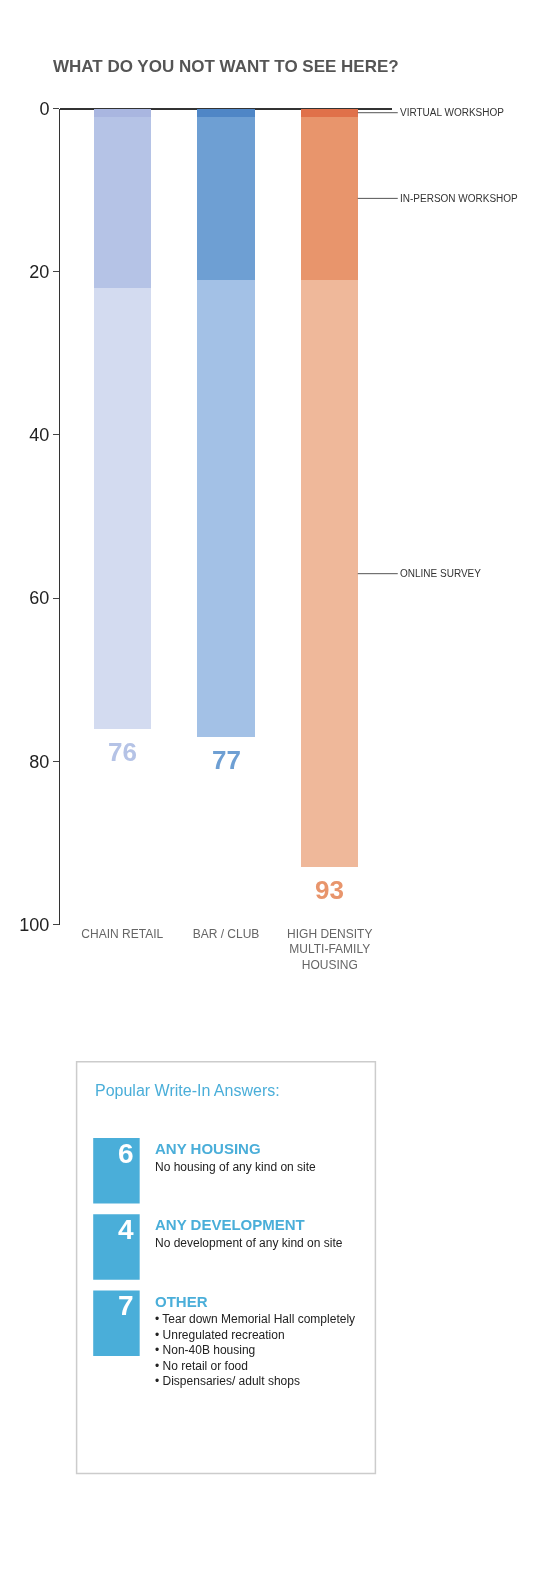 The width and height of the screenshot is (542, 1587). I want to click on text: • Tear down Memorial Hall completely, so click(255, 1319).